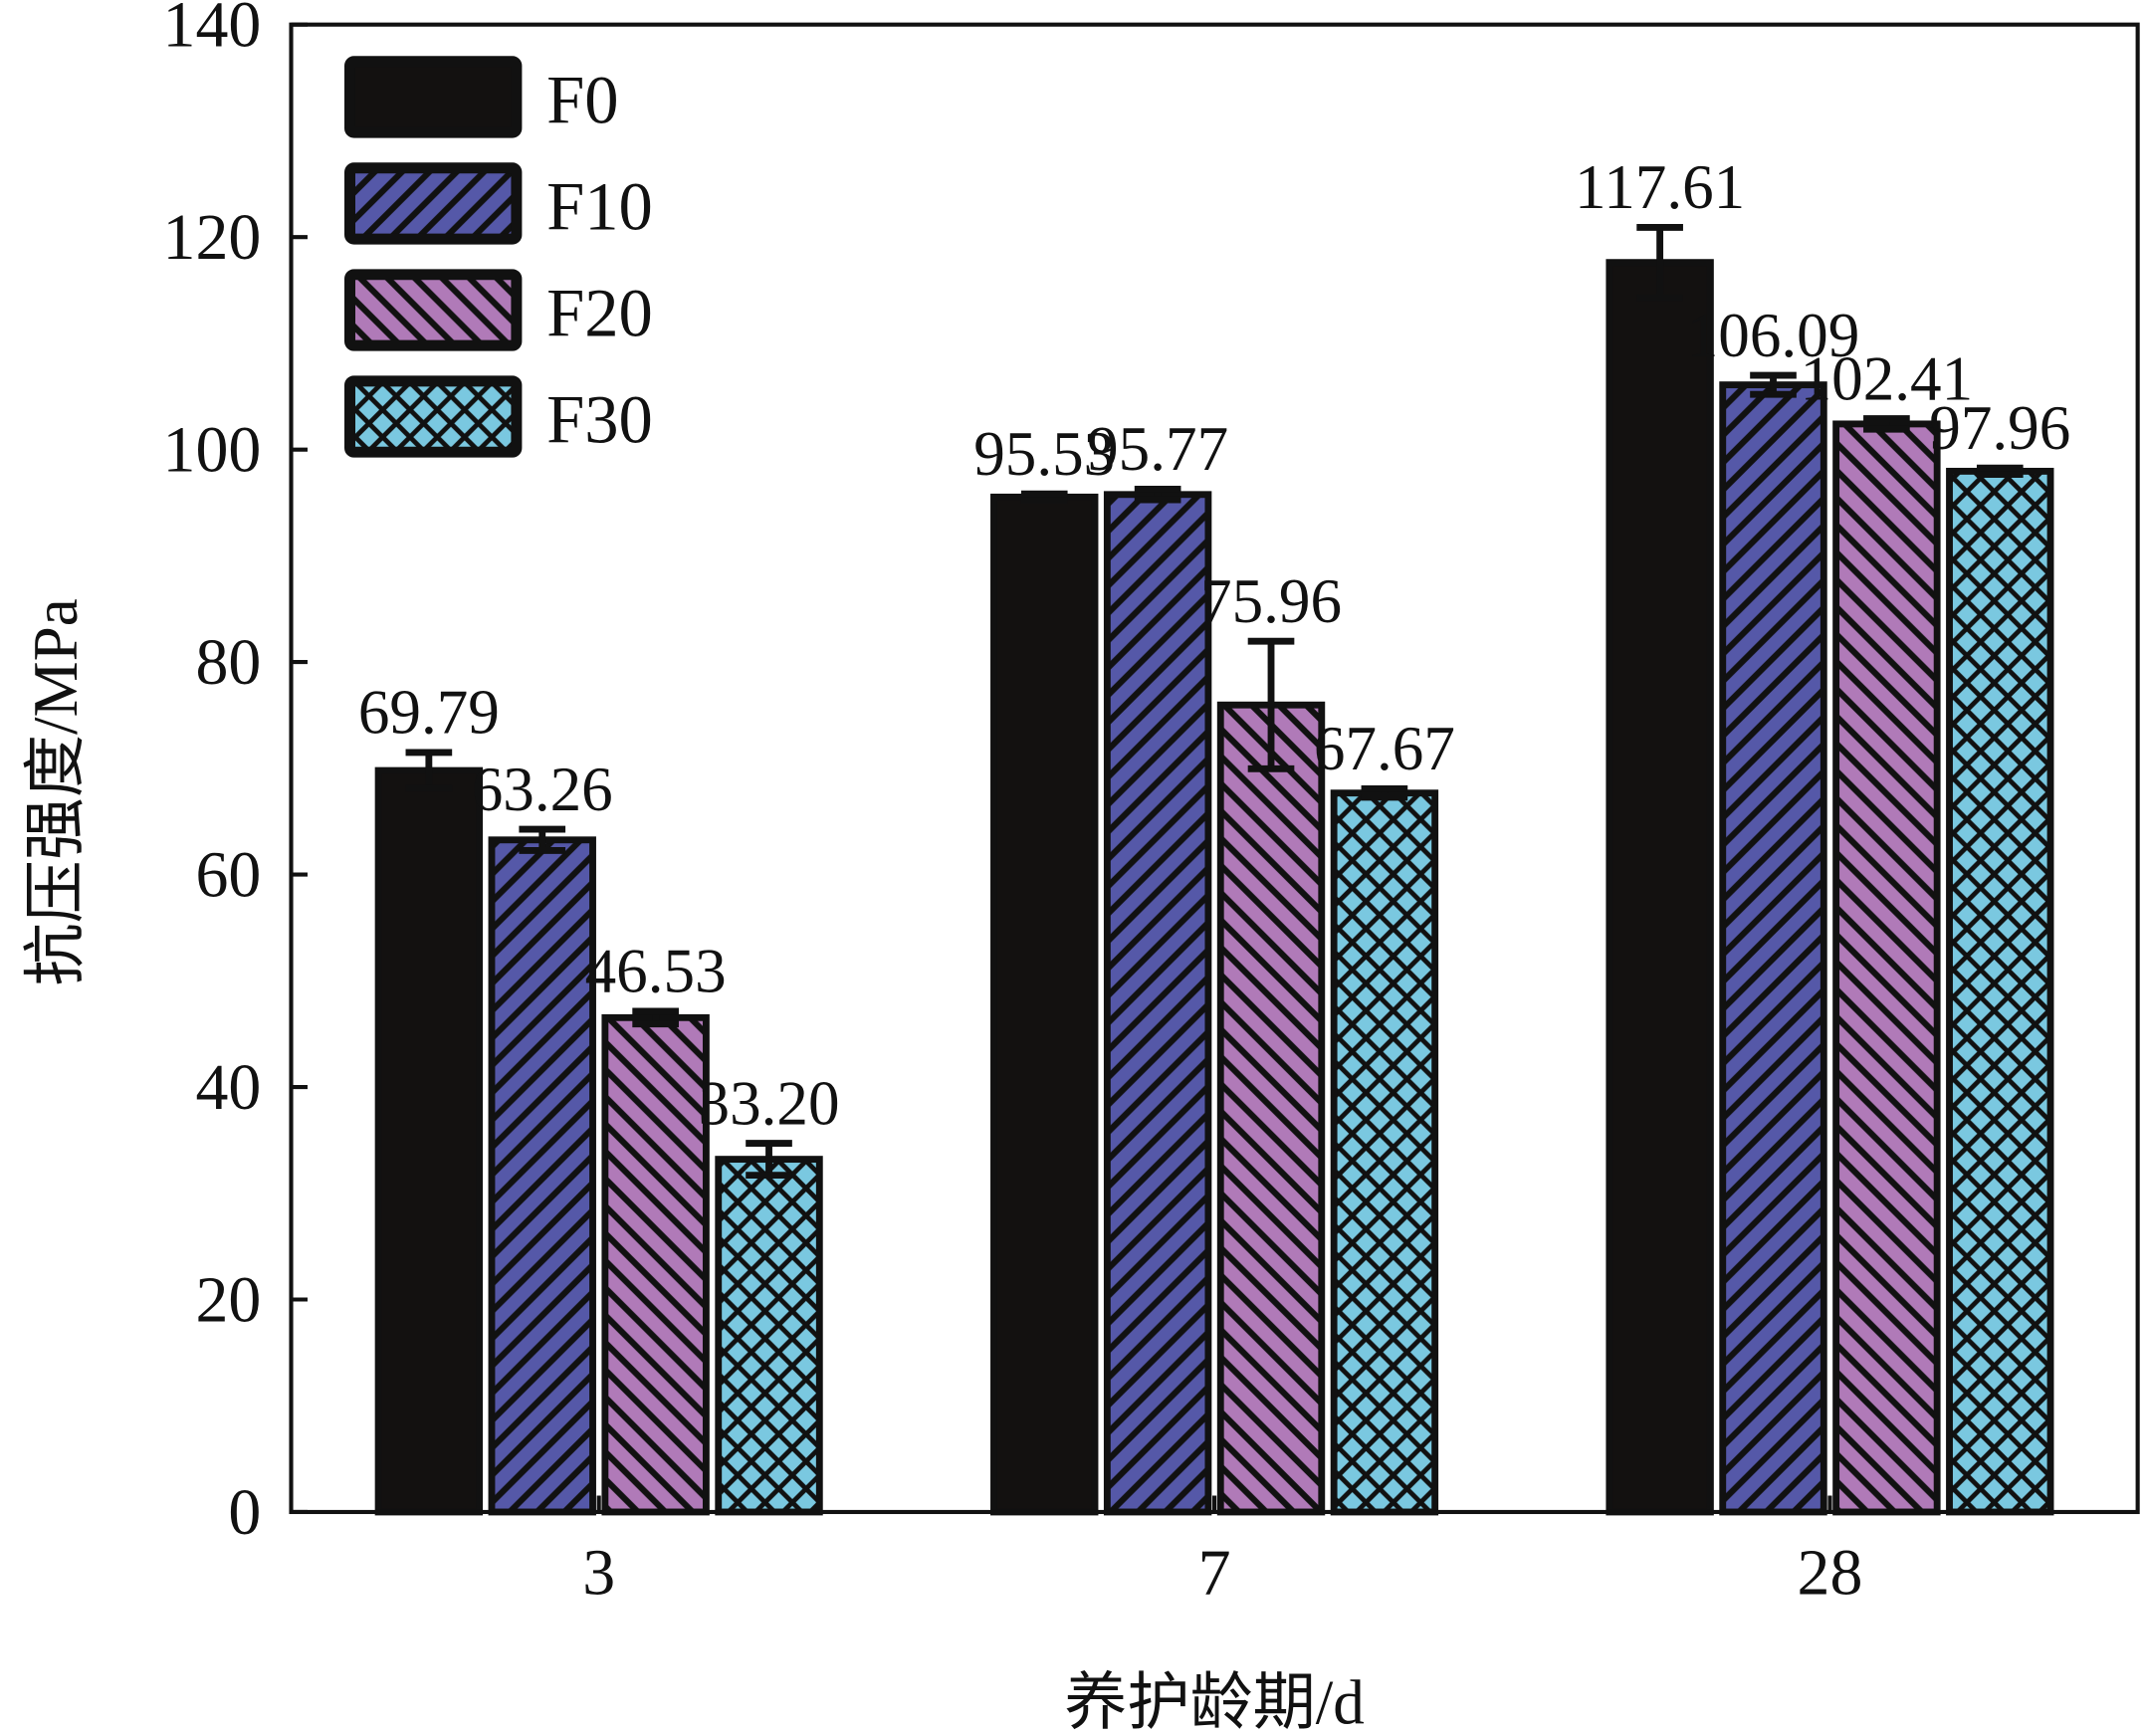  I want to click on data-label: 75.96, so click(1271, 601).